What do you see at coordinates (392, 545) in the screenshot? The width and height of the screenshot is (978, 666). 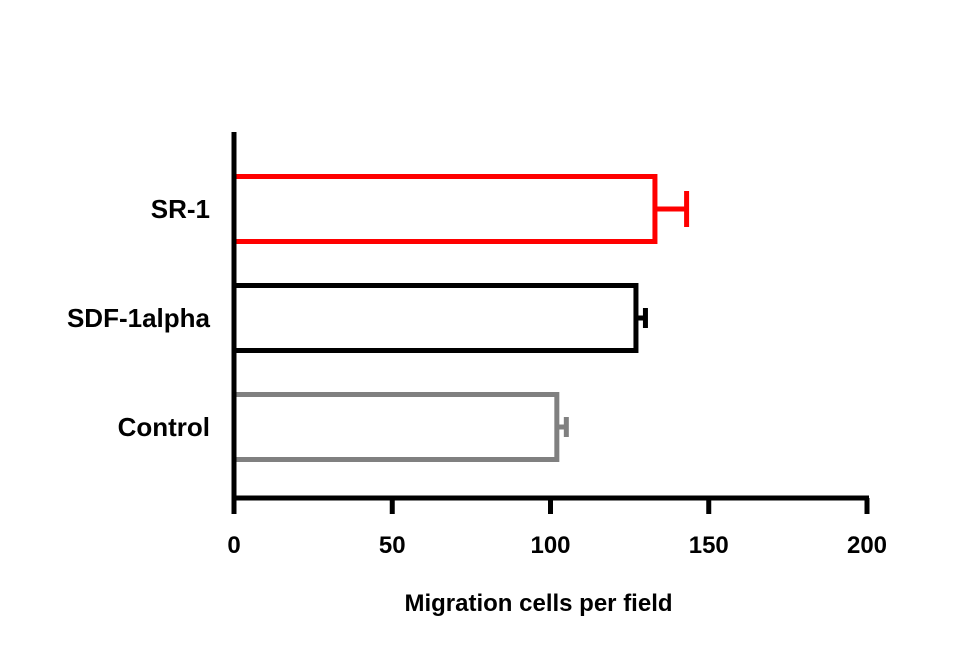 I see `x-tick-label: 50` at bounding box center [392, 545].